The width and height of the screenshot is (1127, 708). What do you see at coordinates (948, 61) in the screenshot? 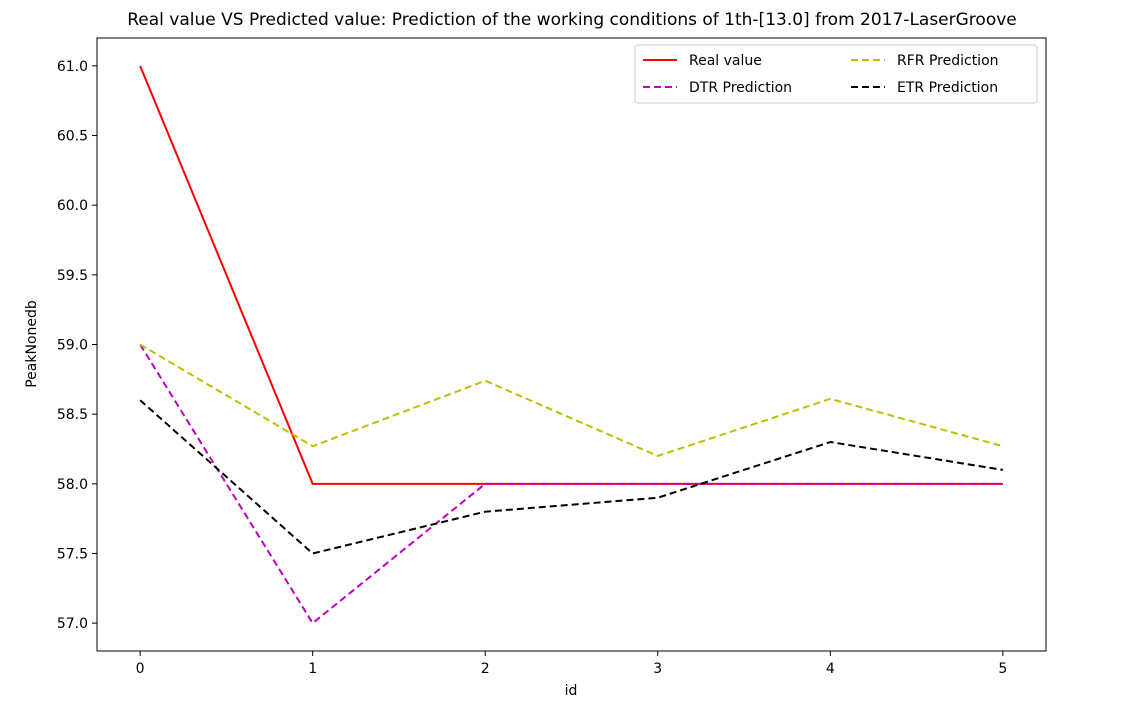
I see `legend-label: RFR Prediction` at bounding box center [948, 61].